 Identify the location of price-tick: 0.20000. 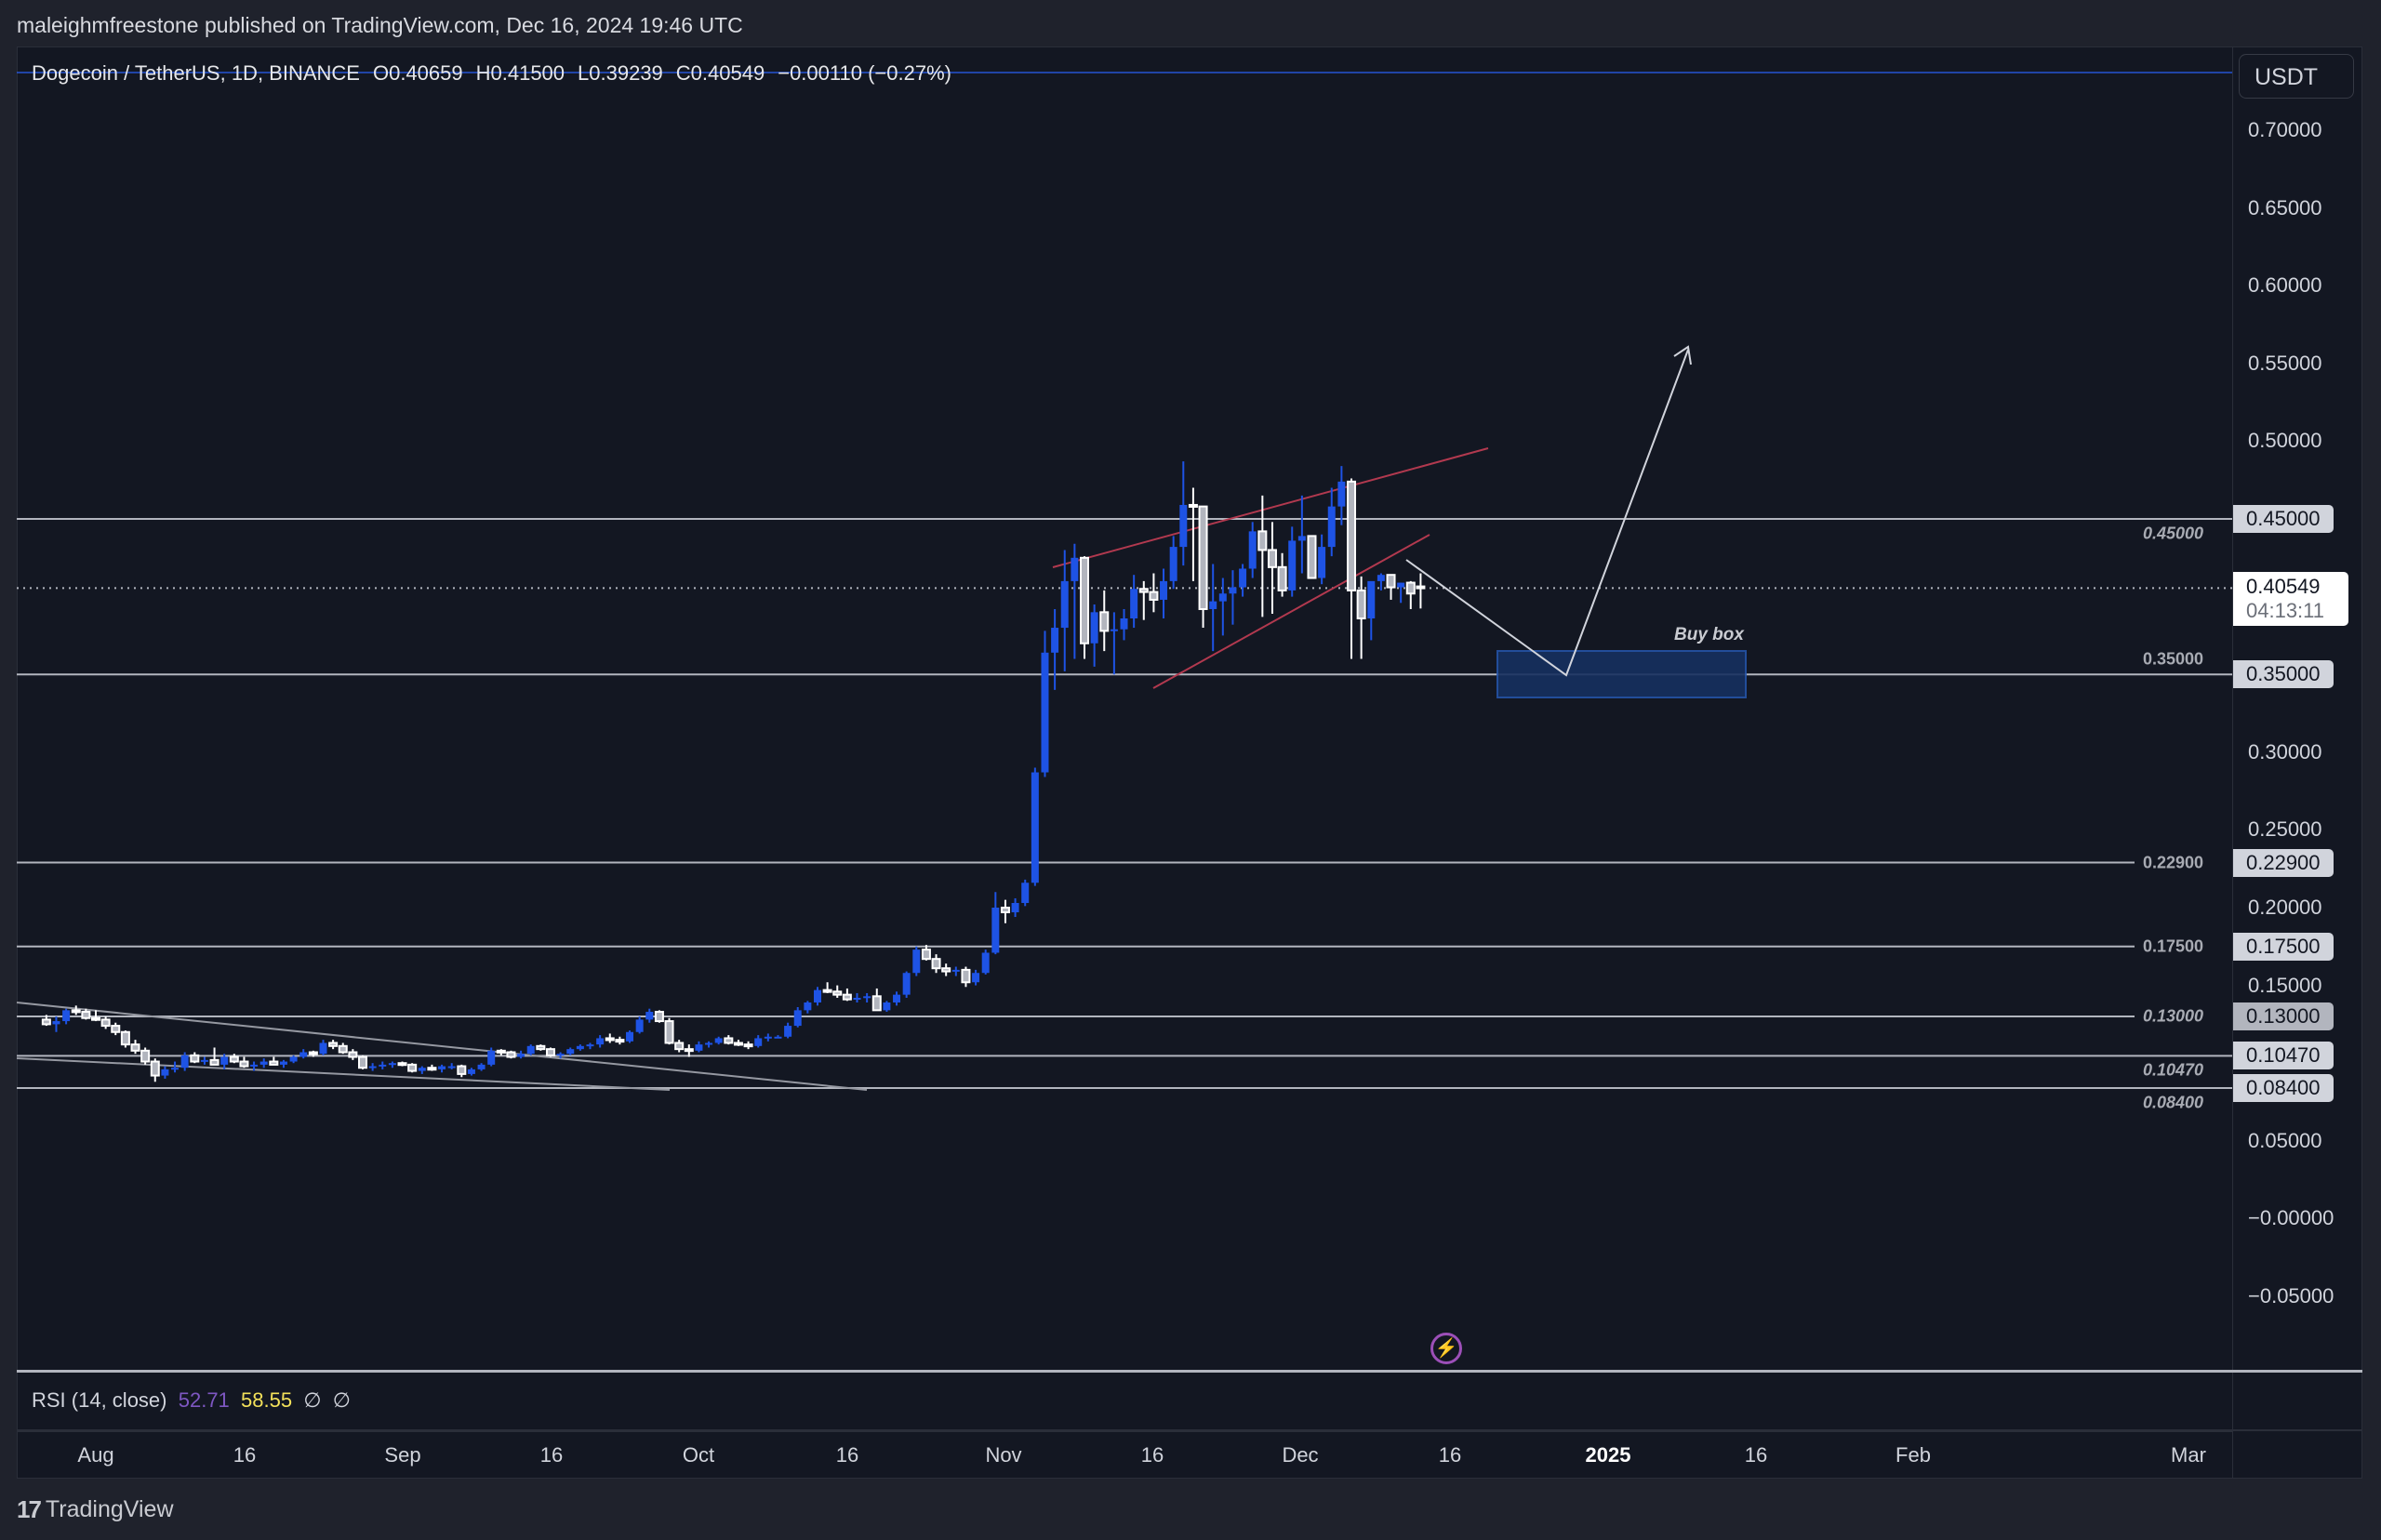
(2285, 907).